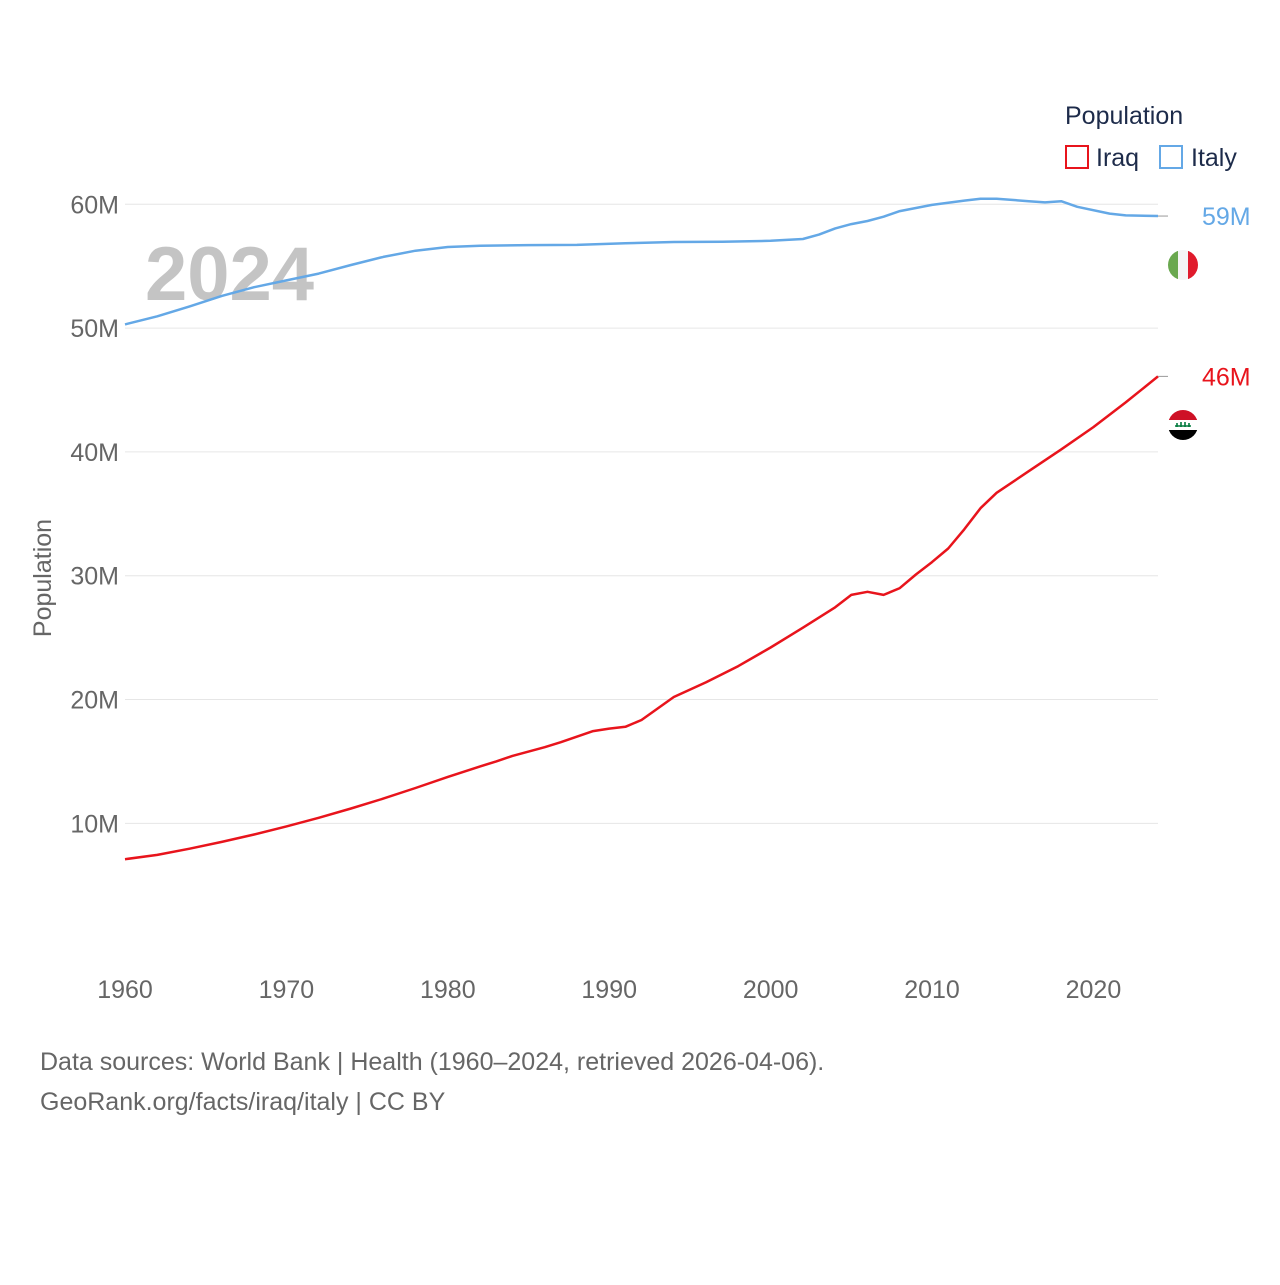 The image size is (1280, 1285). I want to click on y-tick-label: 50M, so click(94, 329).